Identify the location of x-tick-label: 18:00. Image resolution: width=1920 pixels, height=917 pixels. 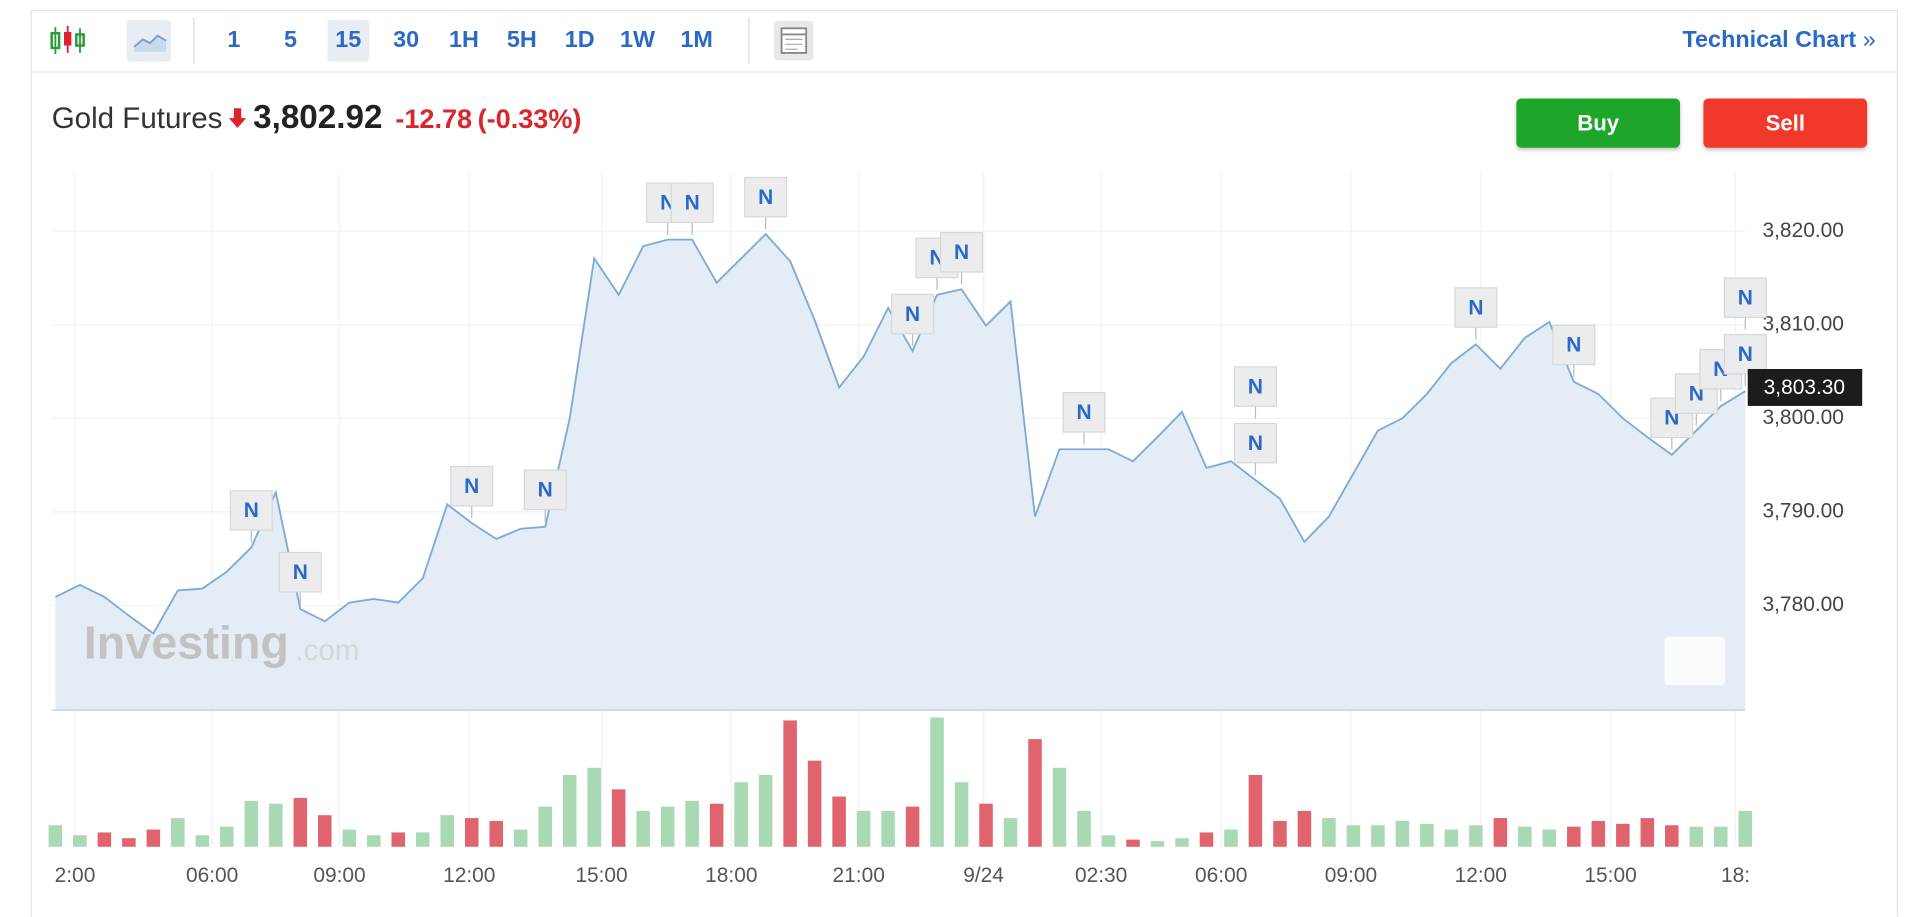
(731, 875).